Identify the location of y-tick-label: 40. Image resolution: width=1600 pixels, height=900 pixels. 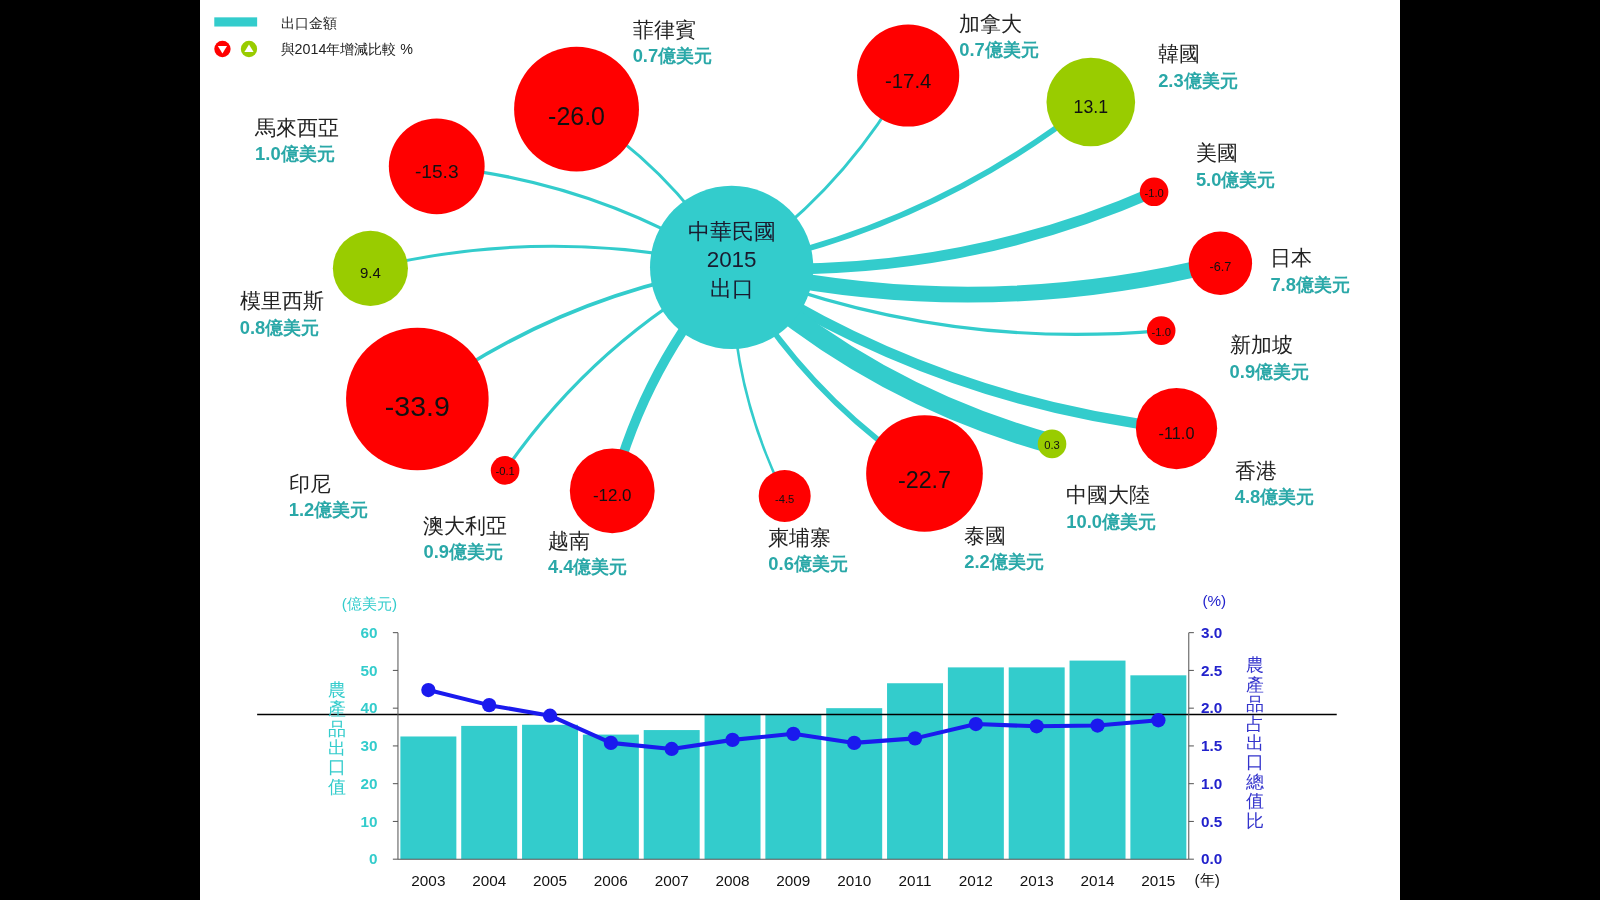
(369, 708).